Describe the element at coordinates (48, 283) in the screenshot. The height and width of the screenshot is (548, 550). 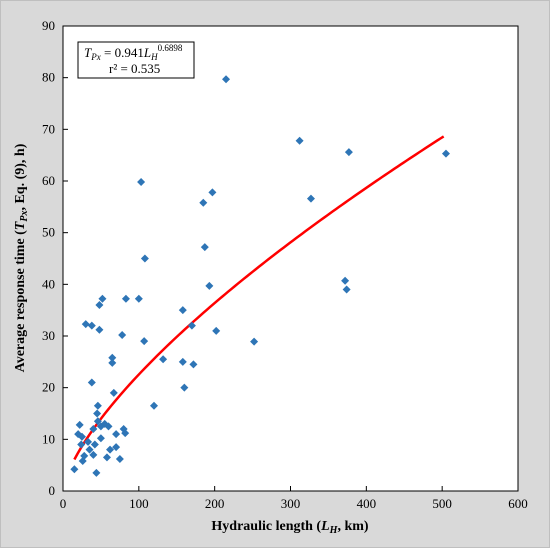
I see `y-tick-label: 40` at that location.